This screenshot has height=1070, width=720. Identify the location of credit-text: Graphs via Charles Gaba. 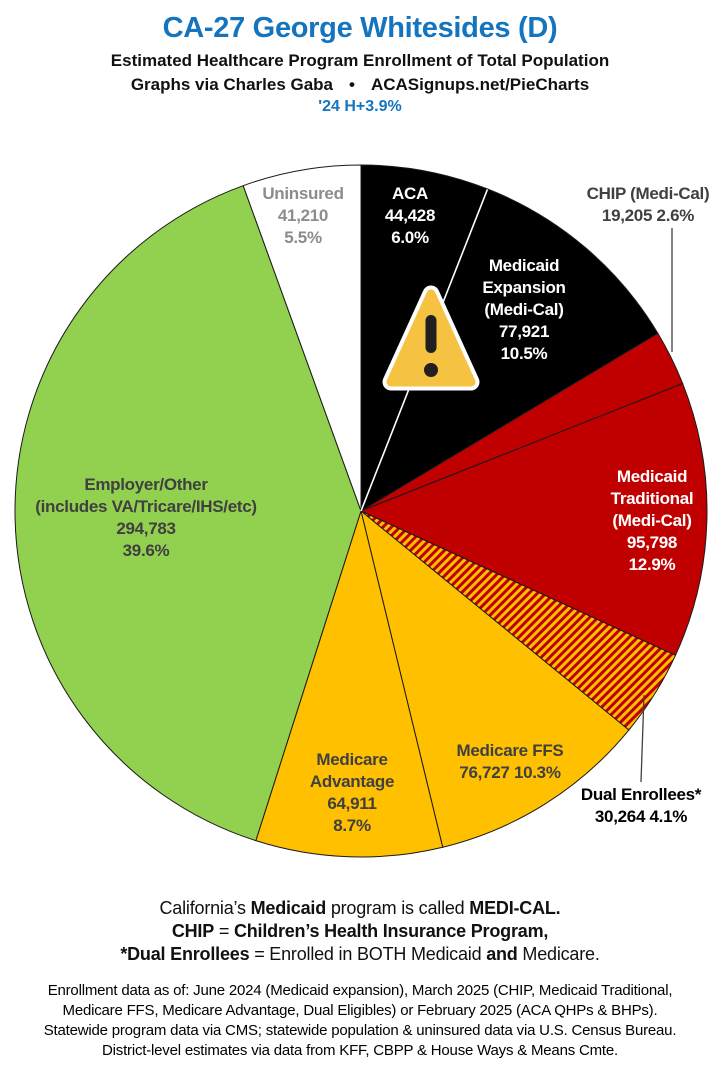
(232, 84).